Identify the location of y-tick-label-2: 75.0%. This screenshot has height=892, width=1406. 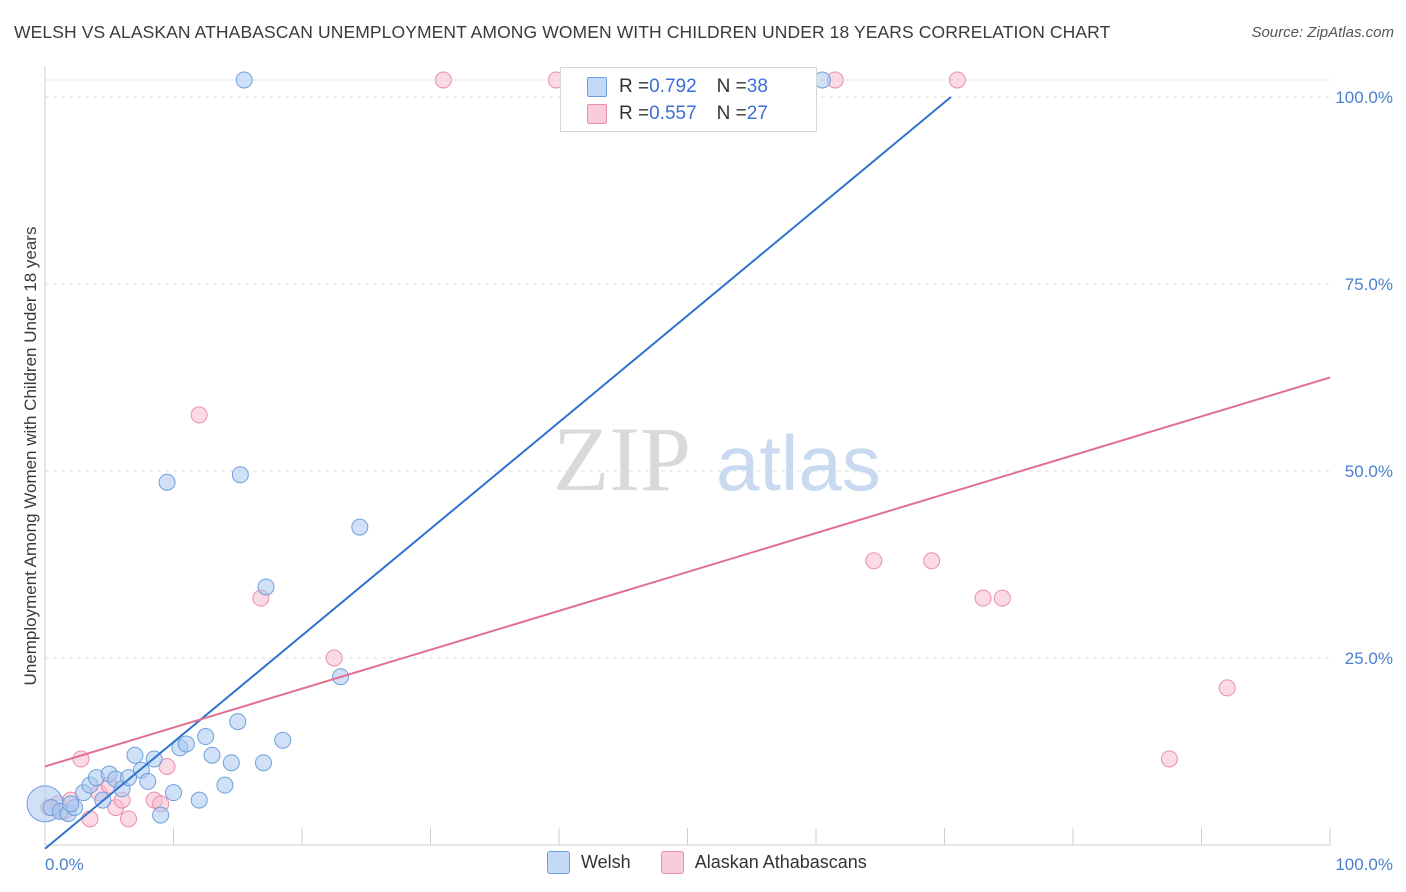
(1369, 284).